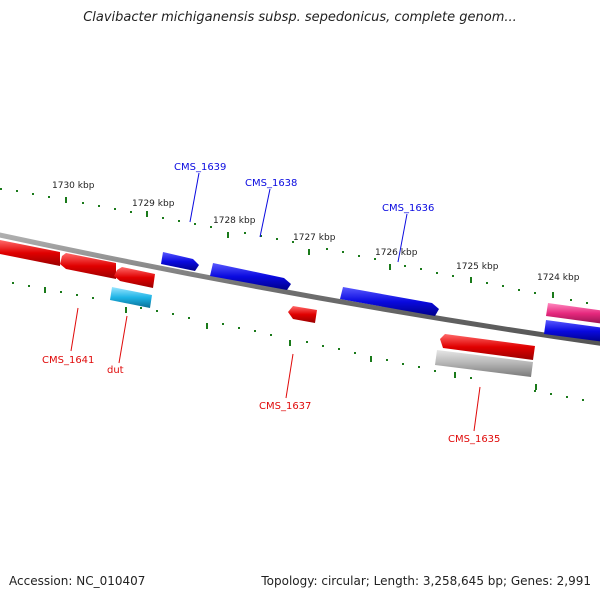 This screenshot has height=600, width=600. Describe the element at coordinates (180, 261) in the screenshot. I see `gene-cms-1639-feature` at that location.